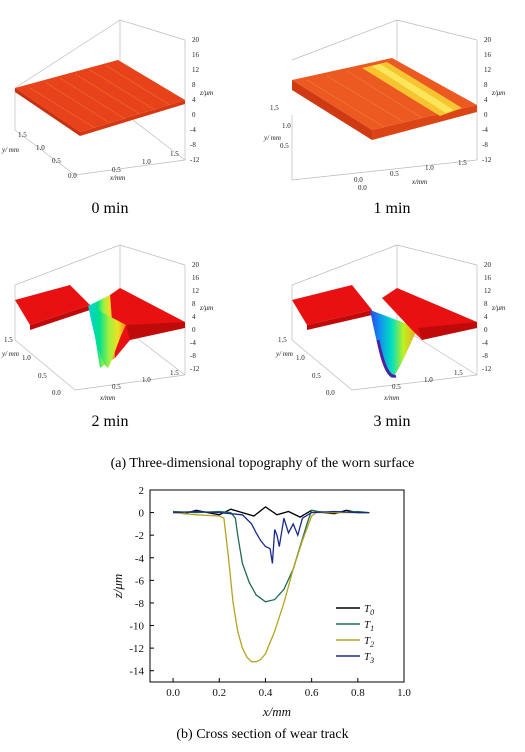 This screenshot has width=525, height=752. What do you see at coordinates (372, 644) in the screenshot?
I see `legend-label-sub: 2` at bounding box center [372, 644].